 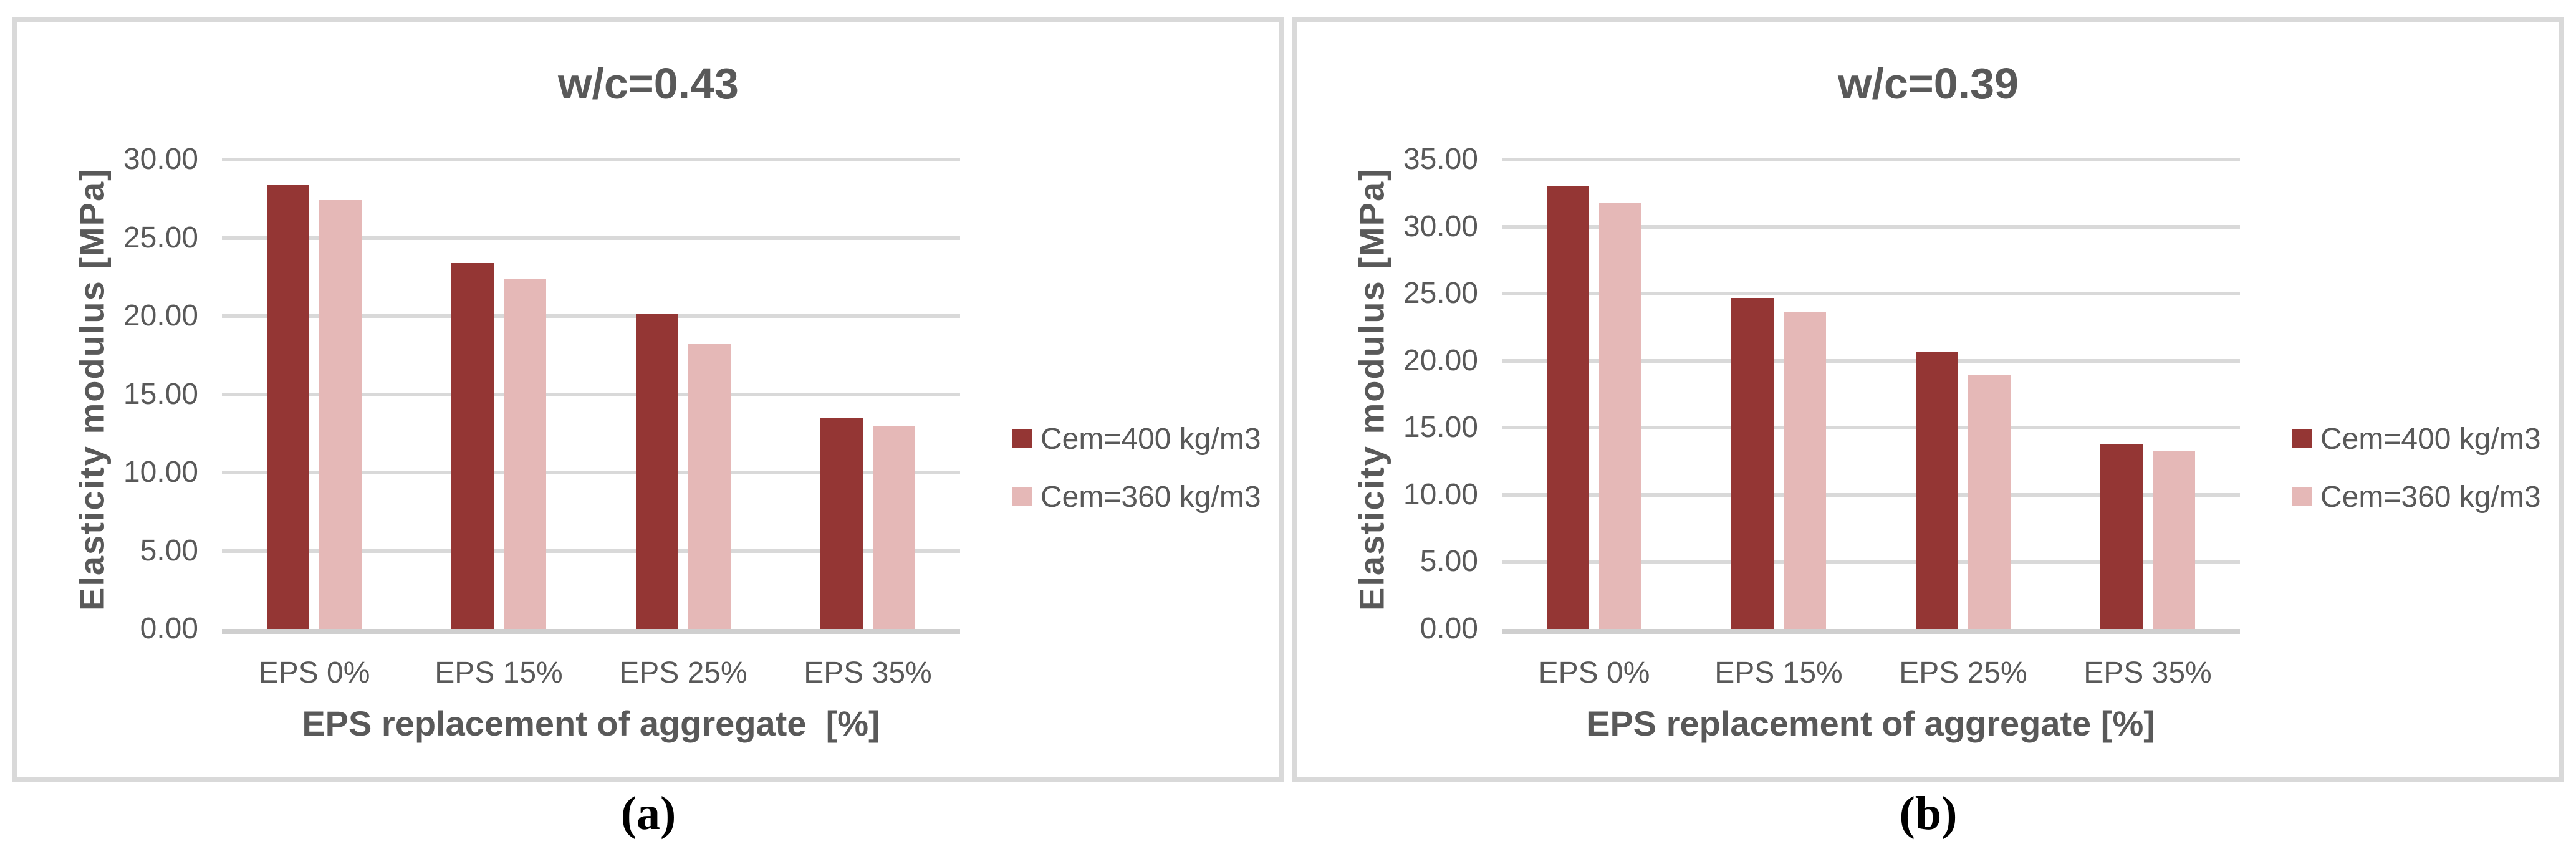 I want to click on chart-title: w/c=0.39, so click(x=1928, y=83).